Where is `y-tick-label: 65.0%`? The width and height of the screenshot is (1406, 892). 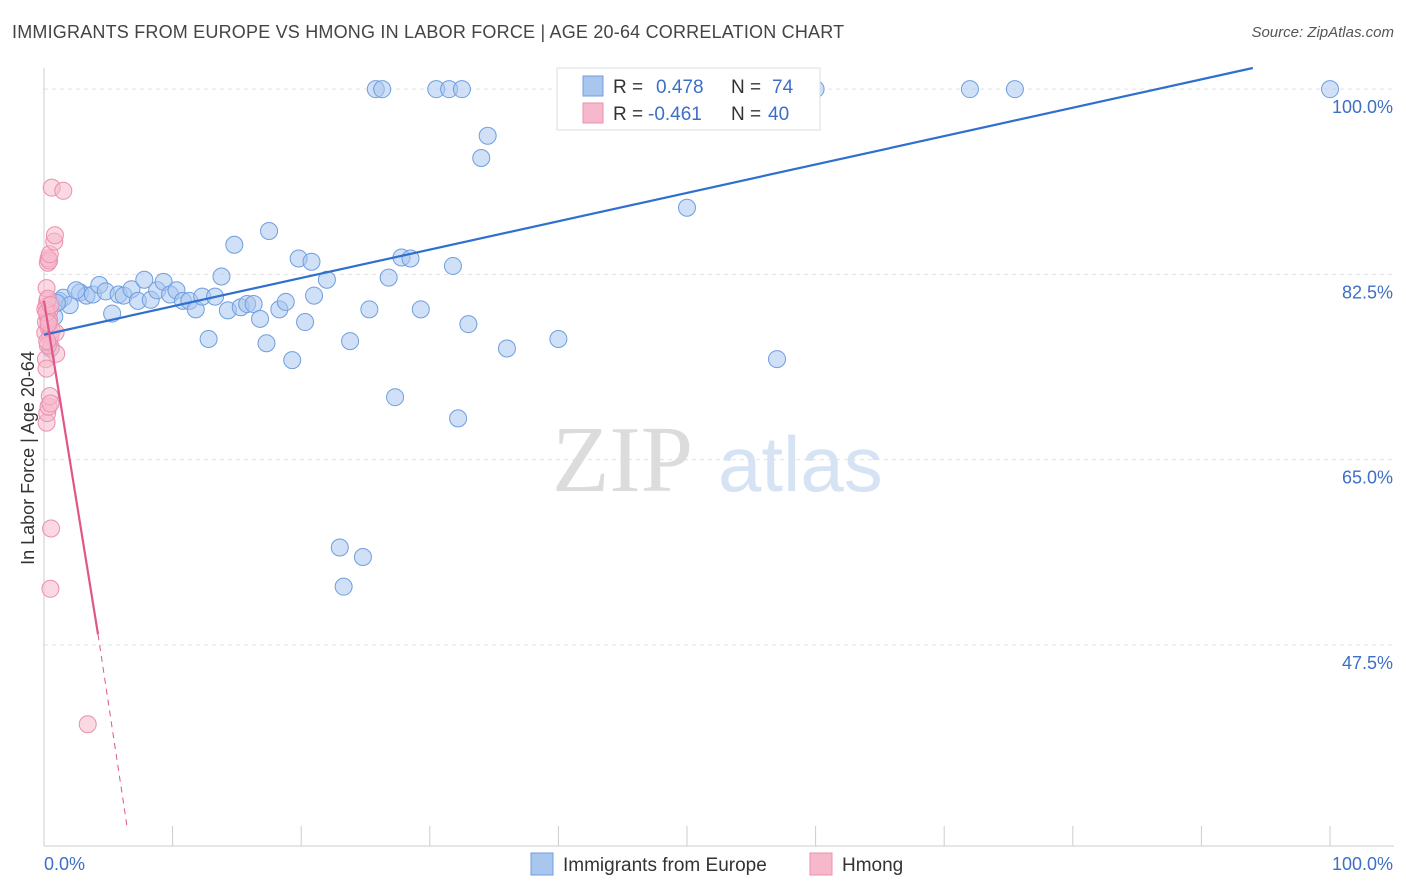 y-tick-label: 65.0% is located at coordinates (1367, 478).